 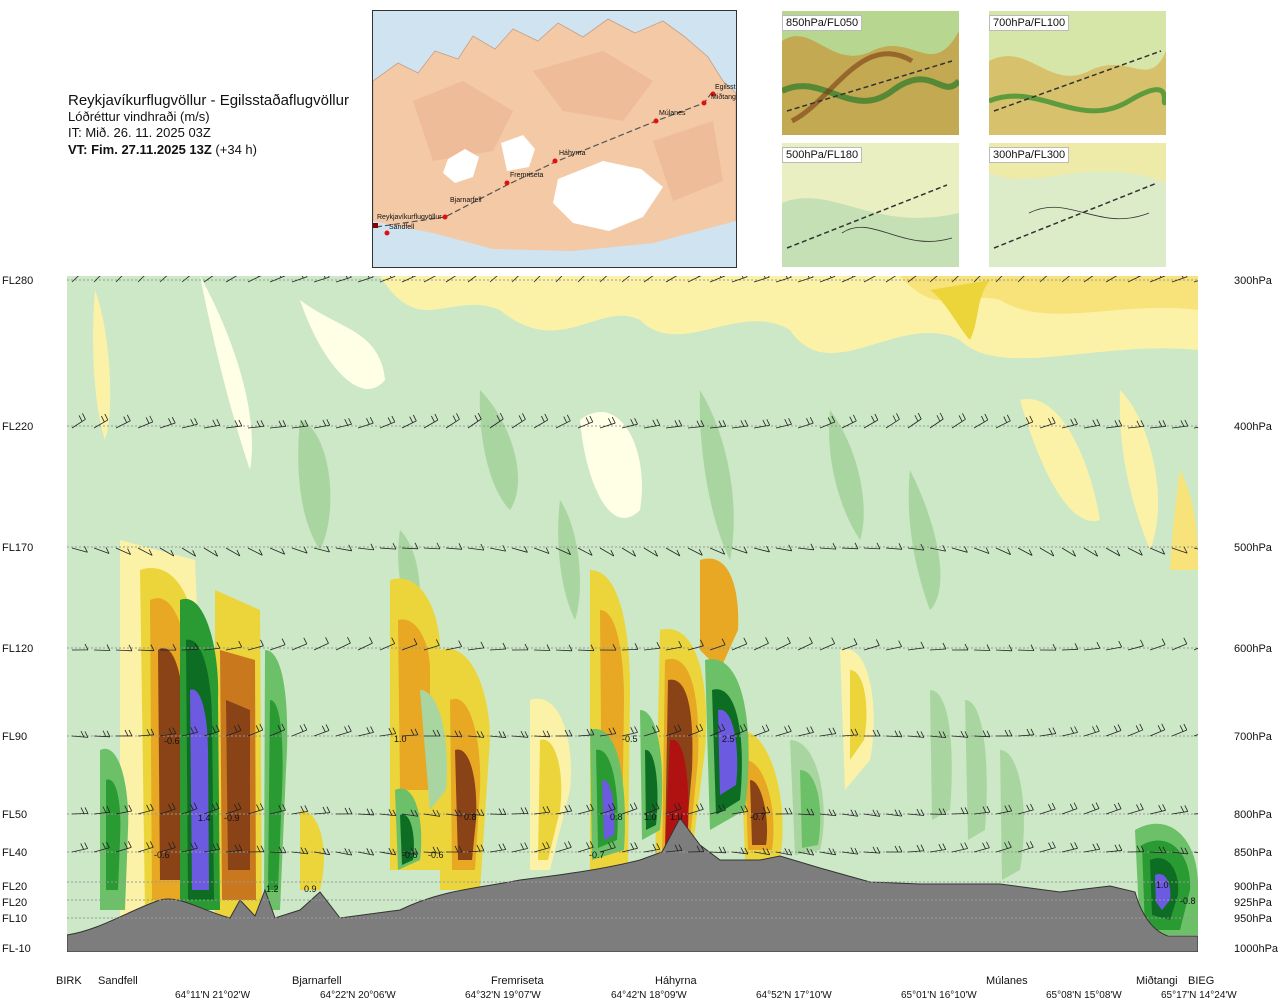 I want to click on map-route-points, so click(x=550, y=163).